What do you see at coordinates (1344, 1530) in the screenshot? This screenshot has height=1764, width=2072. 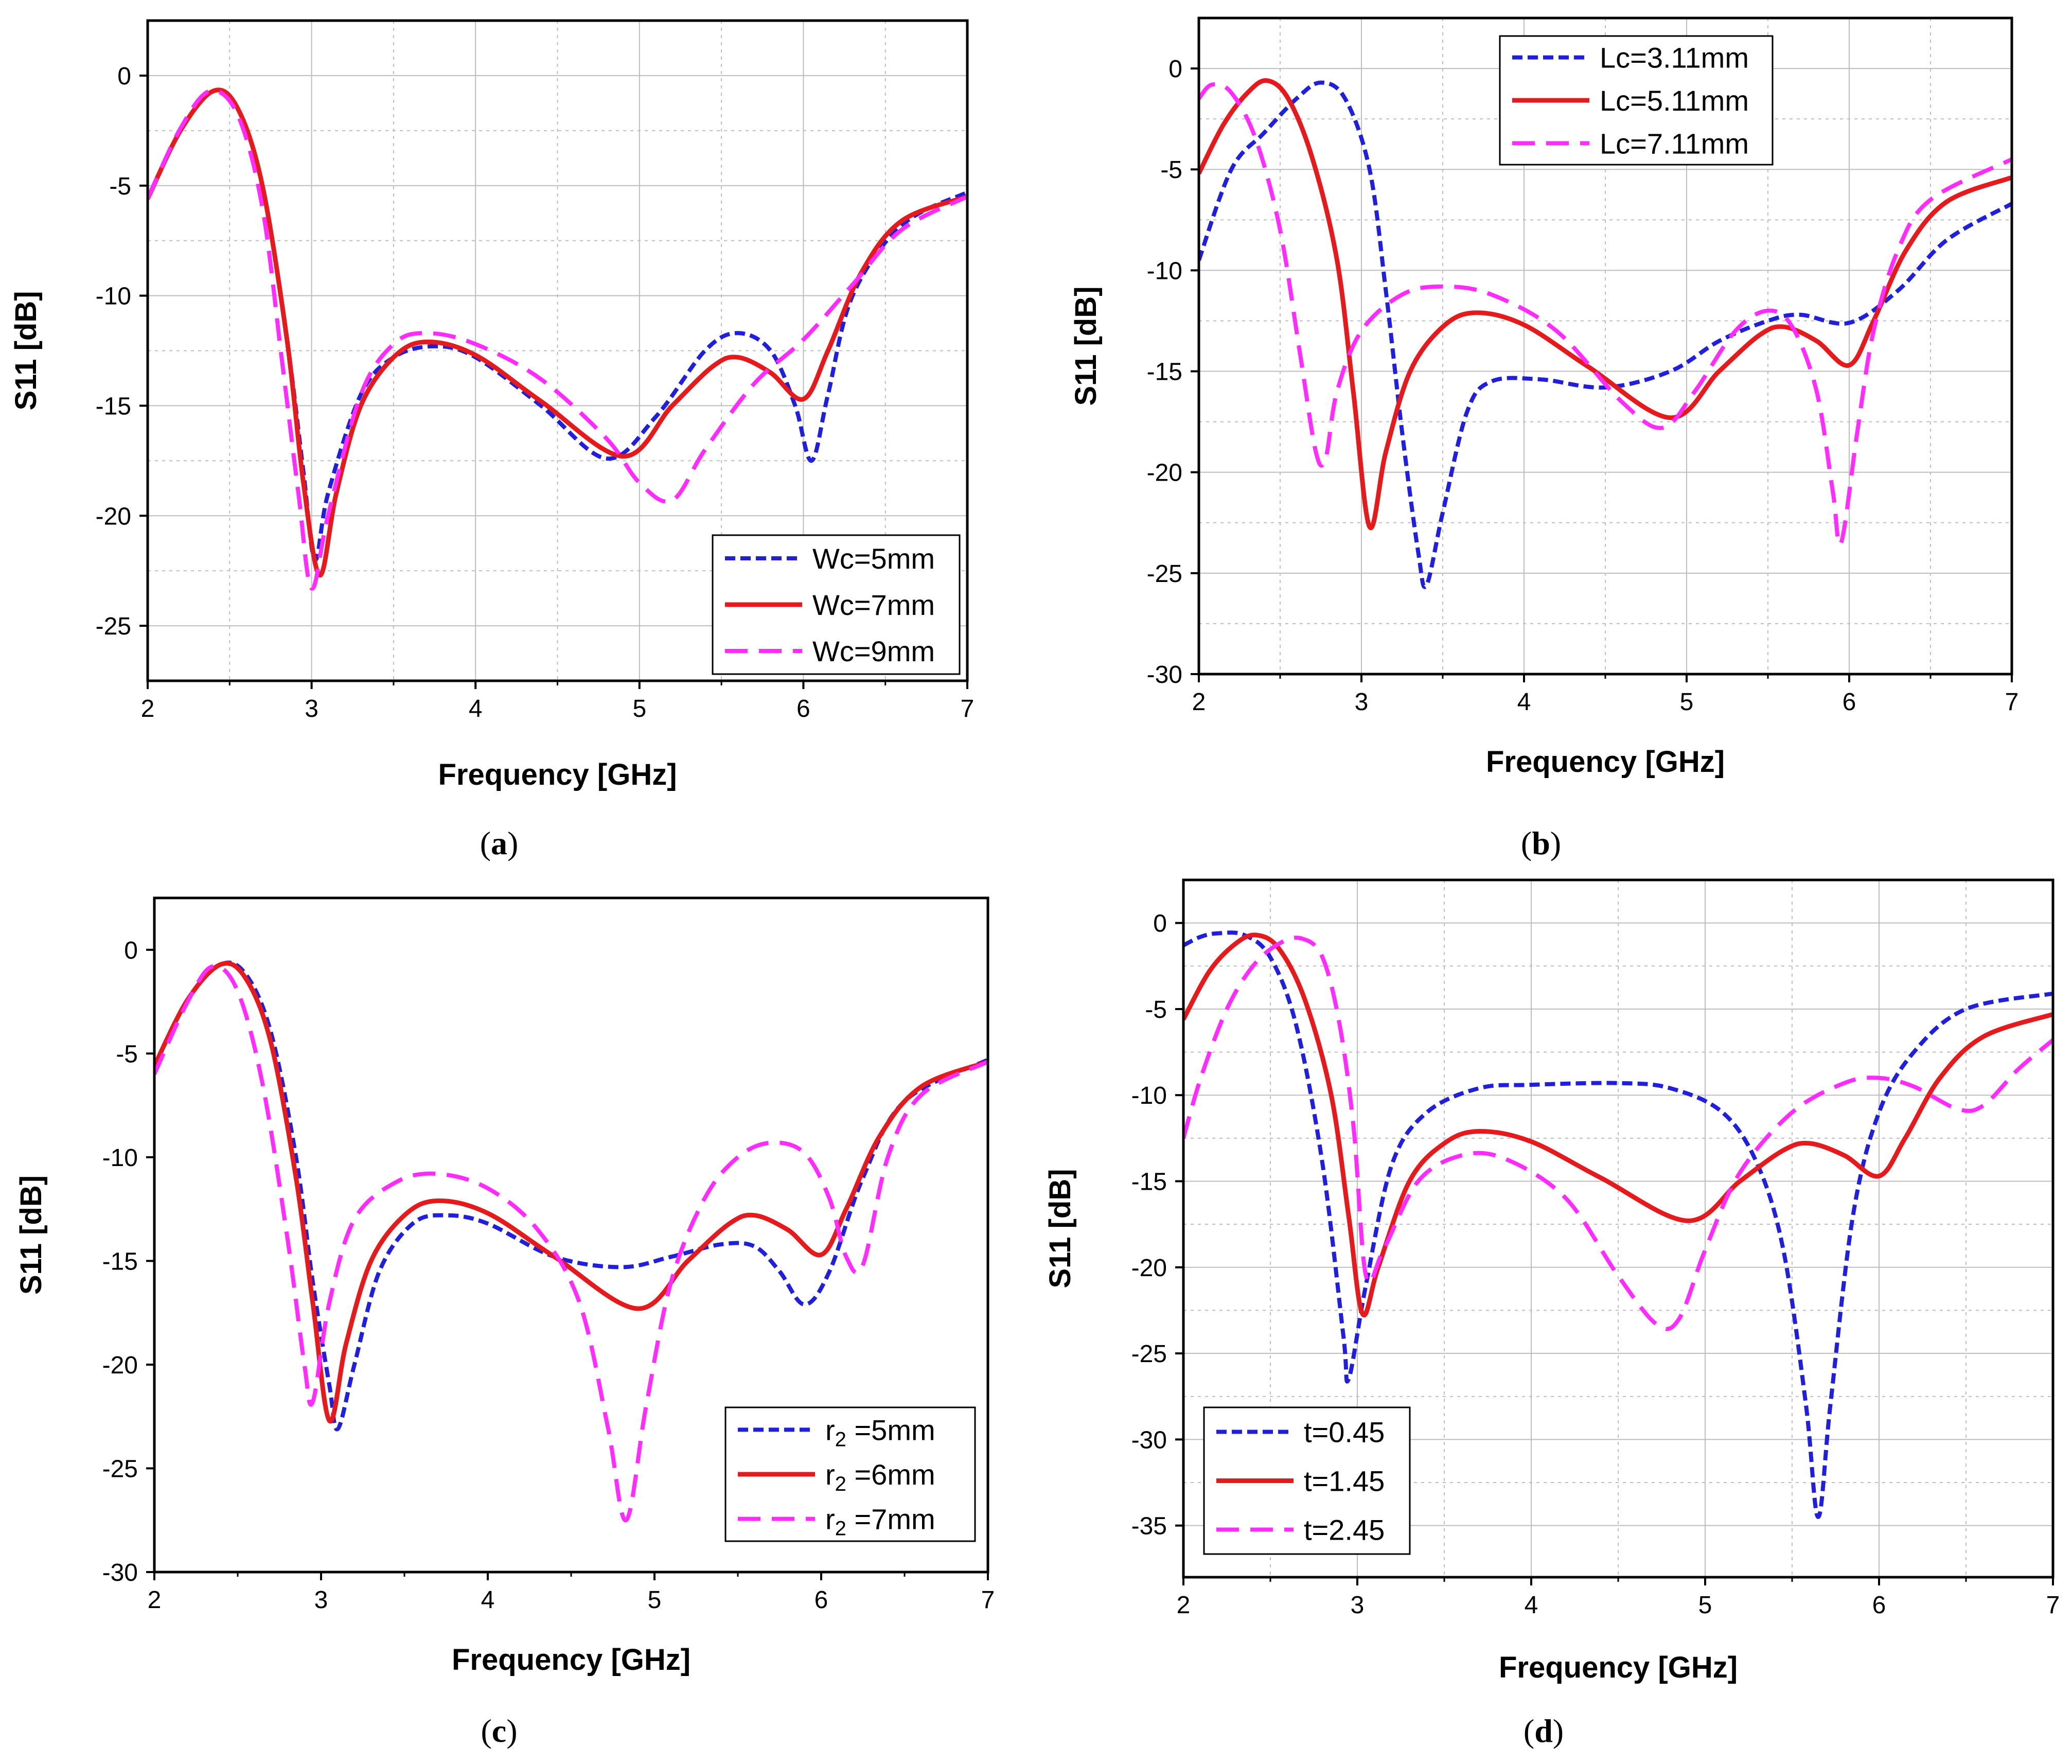 I see `legend-label-3: t=2.45` at bounding box center [1344, 1530].